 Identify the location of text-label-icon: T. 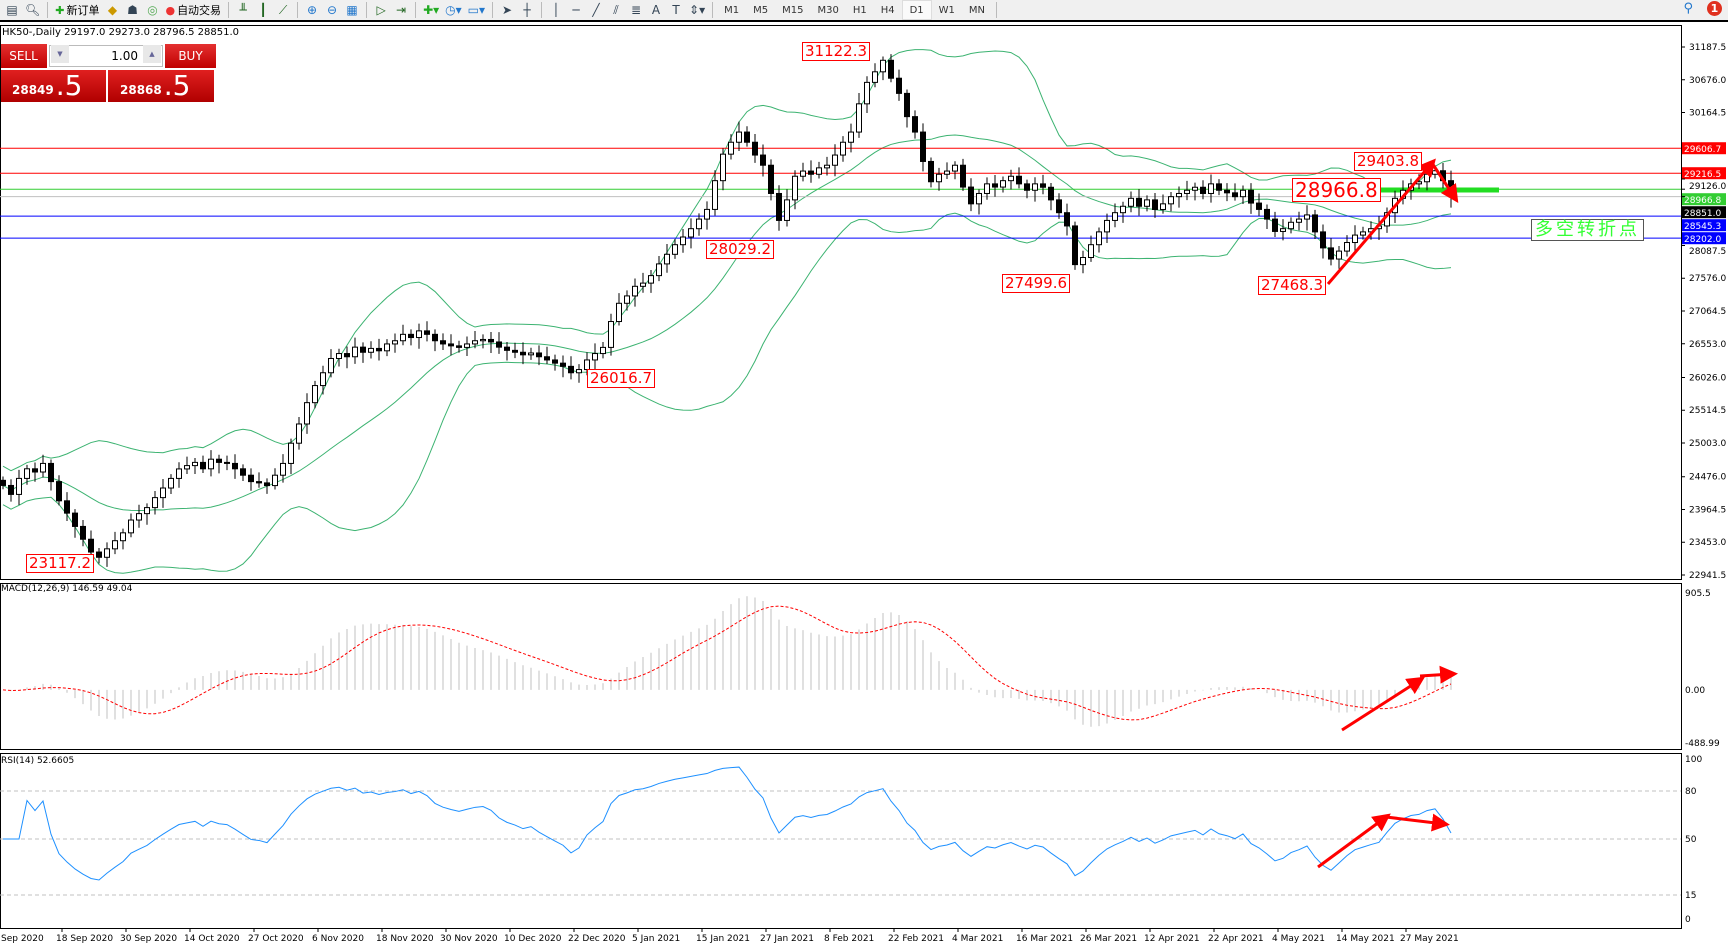
(676, 10).